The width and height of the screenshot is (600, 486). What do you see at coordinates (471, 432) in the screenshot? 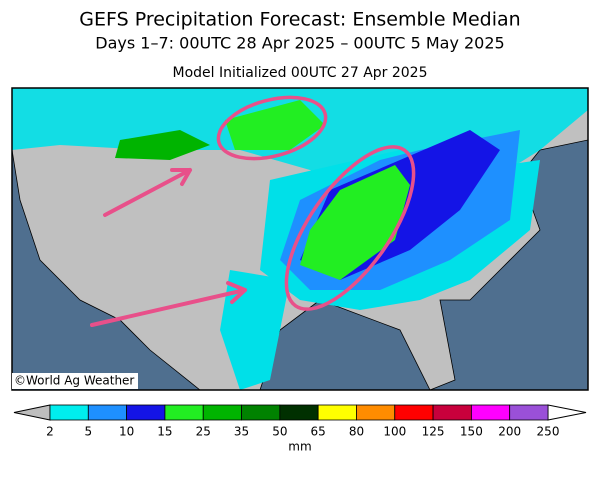
I see `colorbar-label: 150` at bounding box center [471, 432].